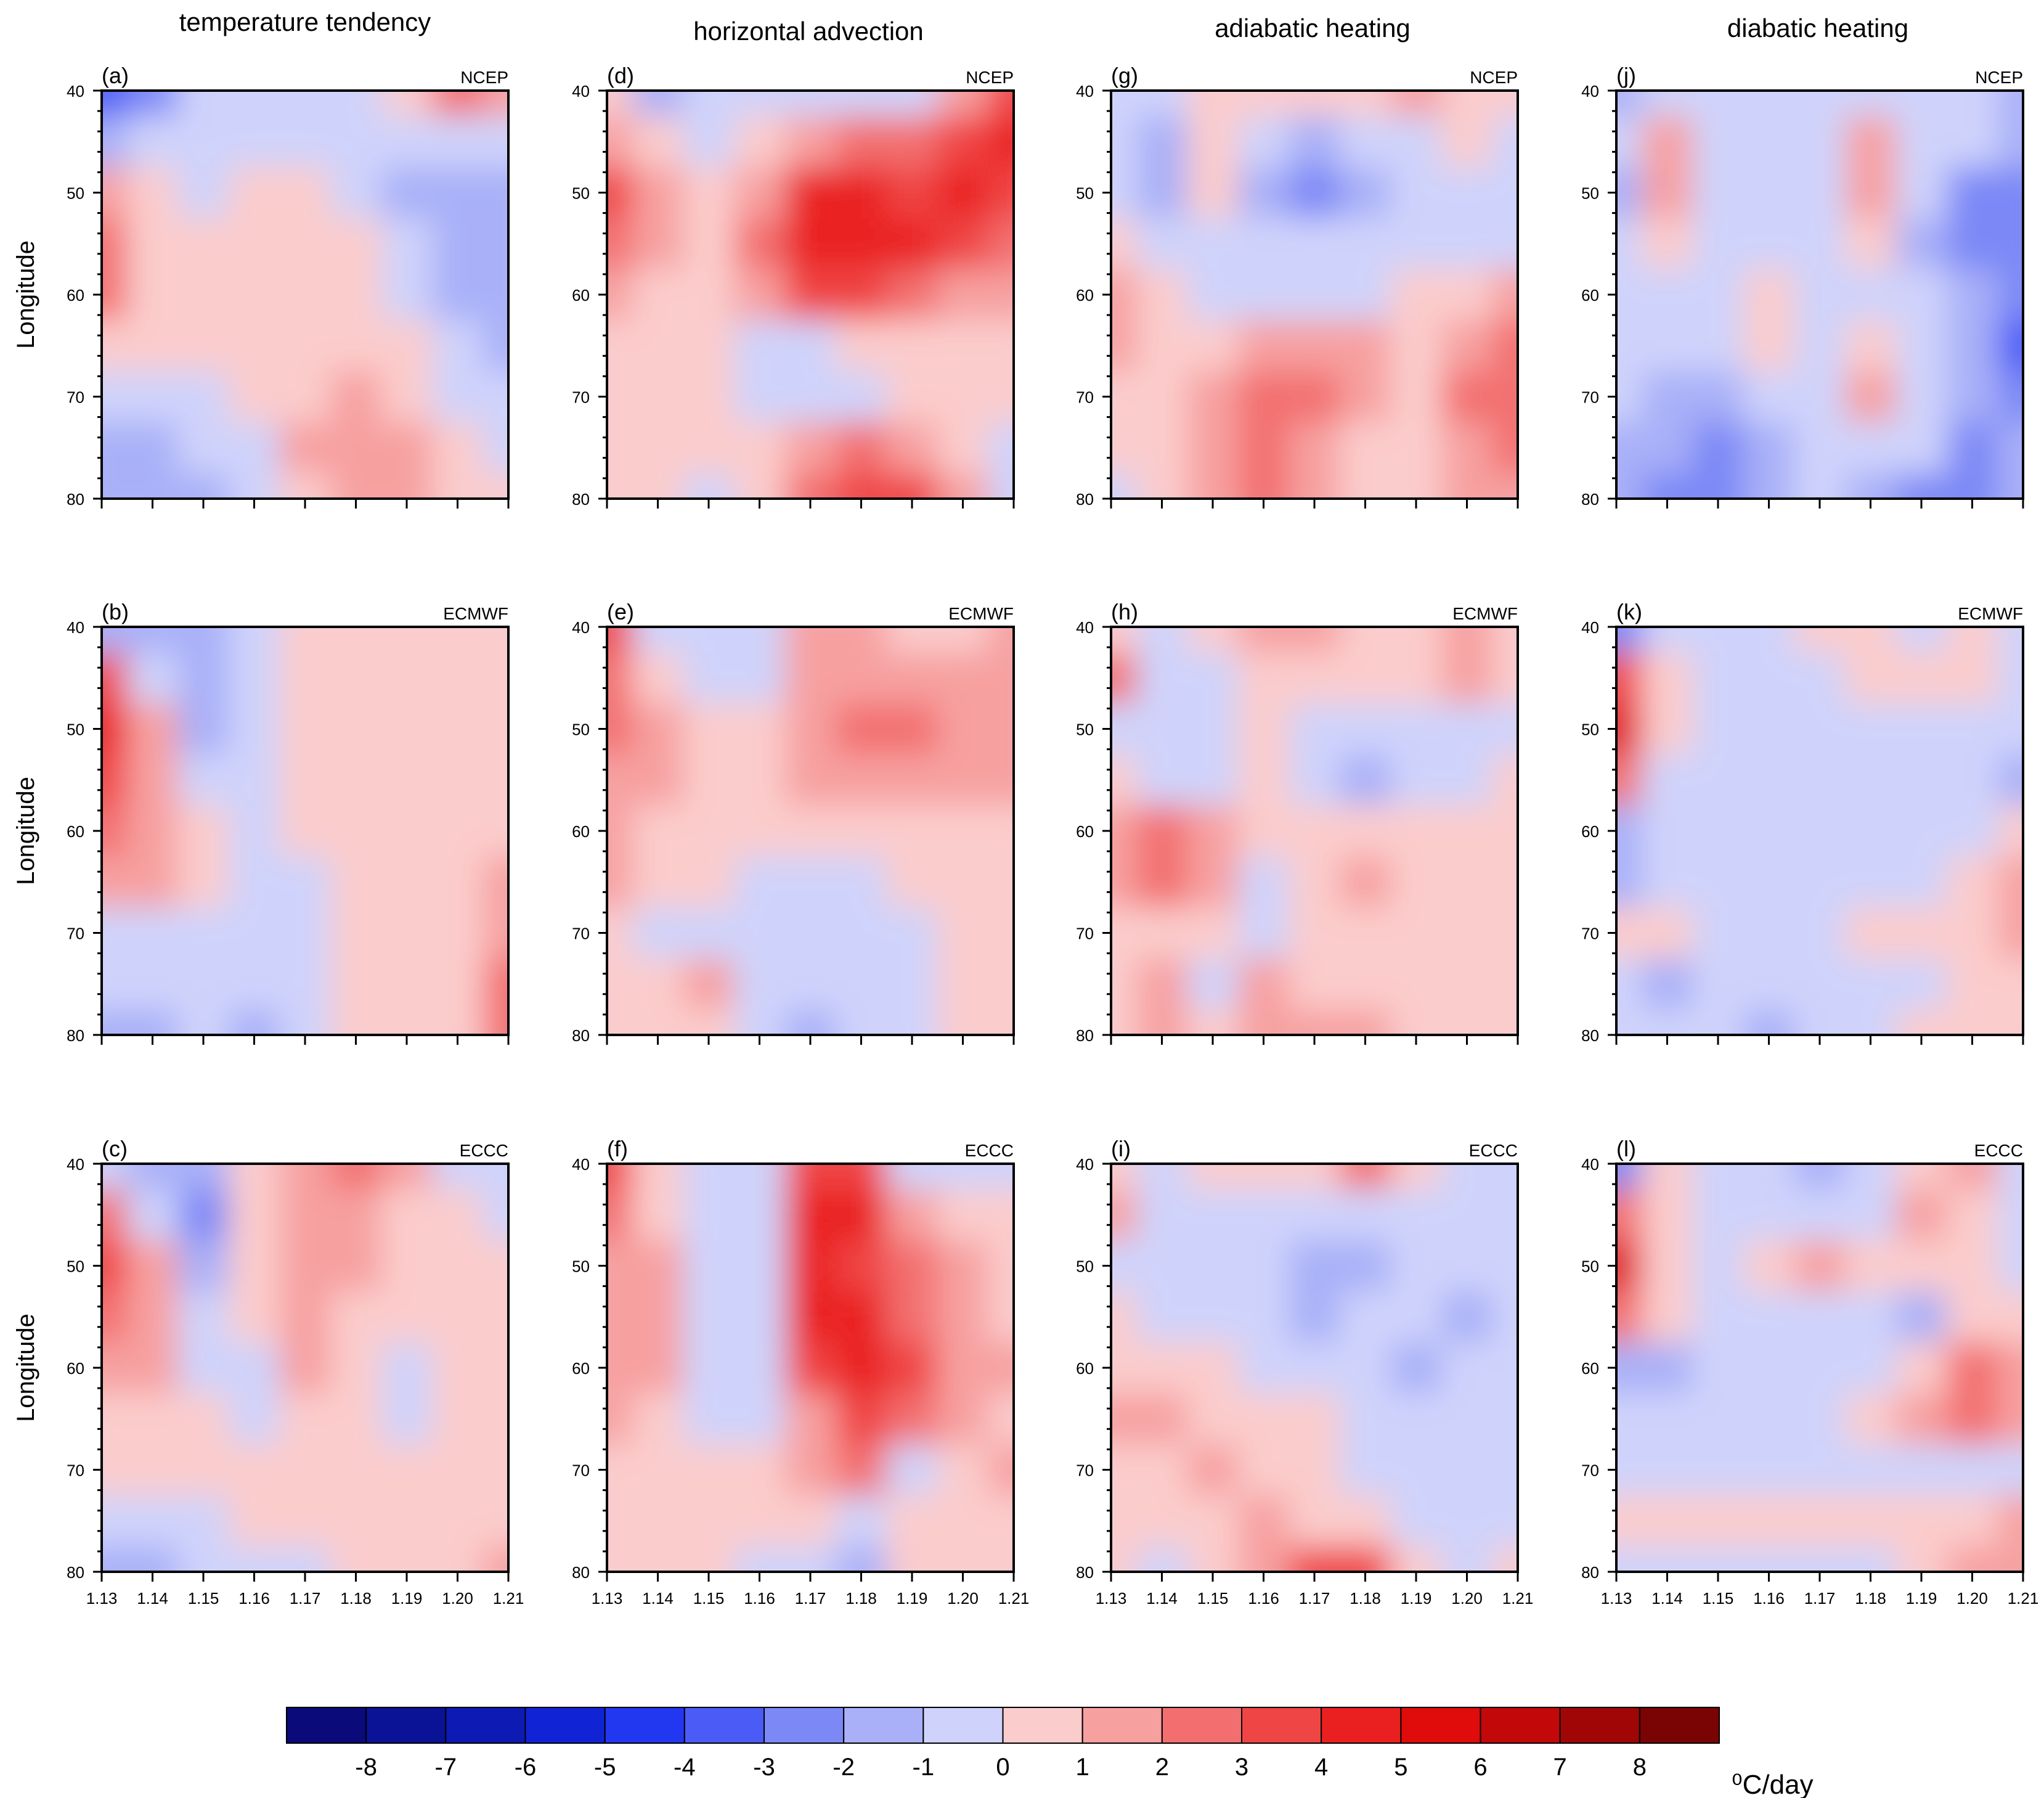  What do you see at coordinates (305, 22) in the screenshot?
I see `column-title-temperature-tendency: temperature tendency` at bounding box center [305, 22].